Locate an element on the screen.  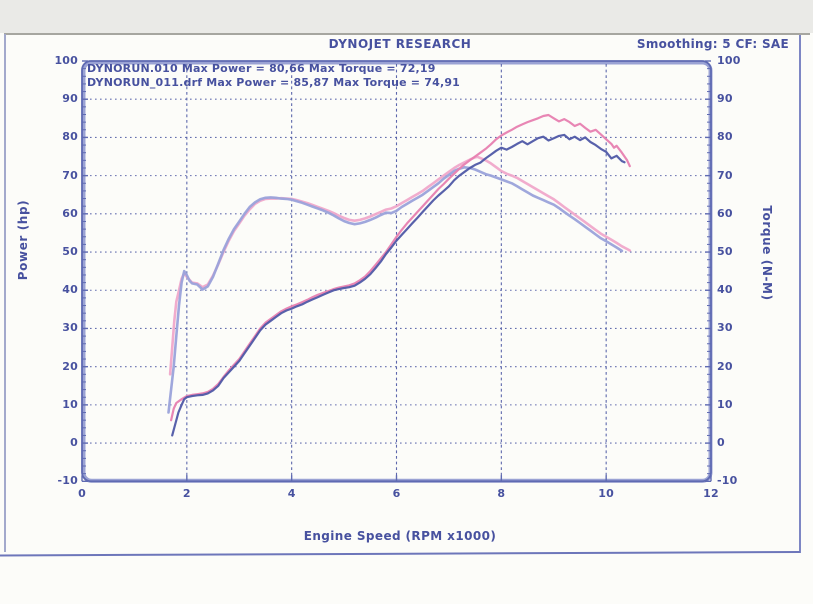
page-title: DYNOJET RESEARCH is located at coordinates (400, 44).